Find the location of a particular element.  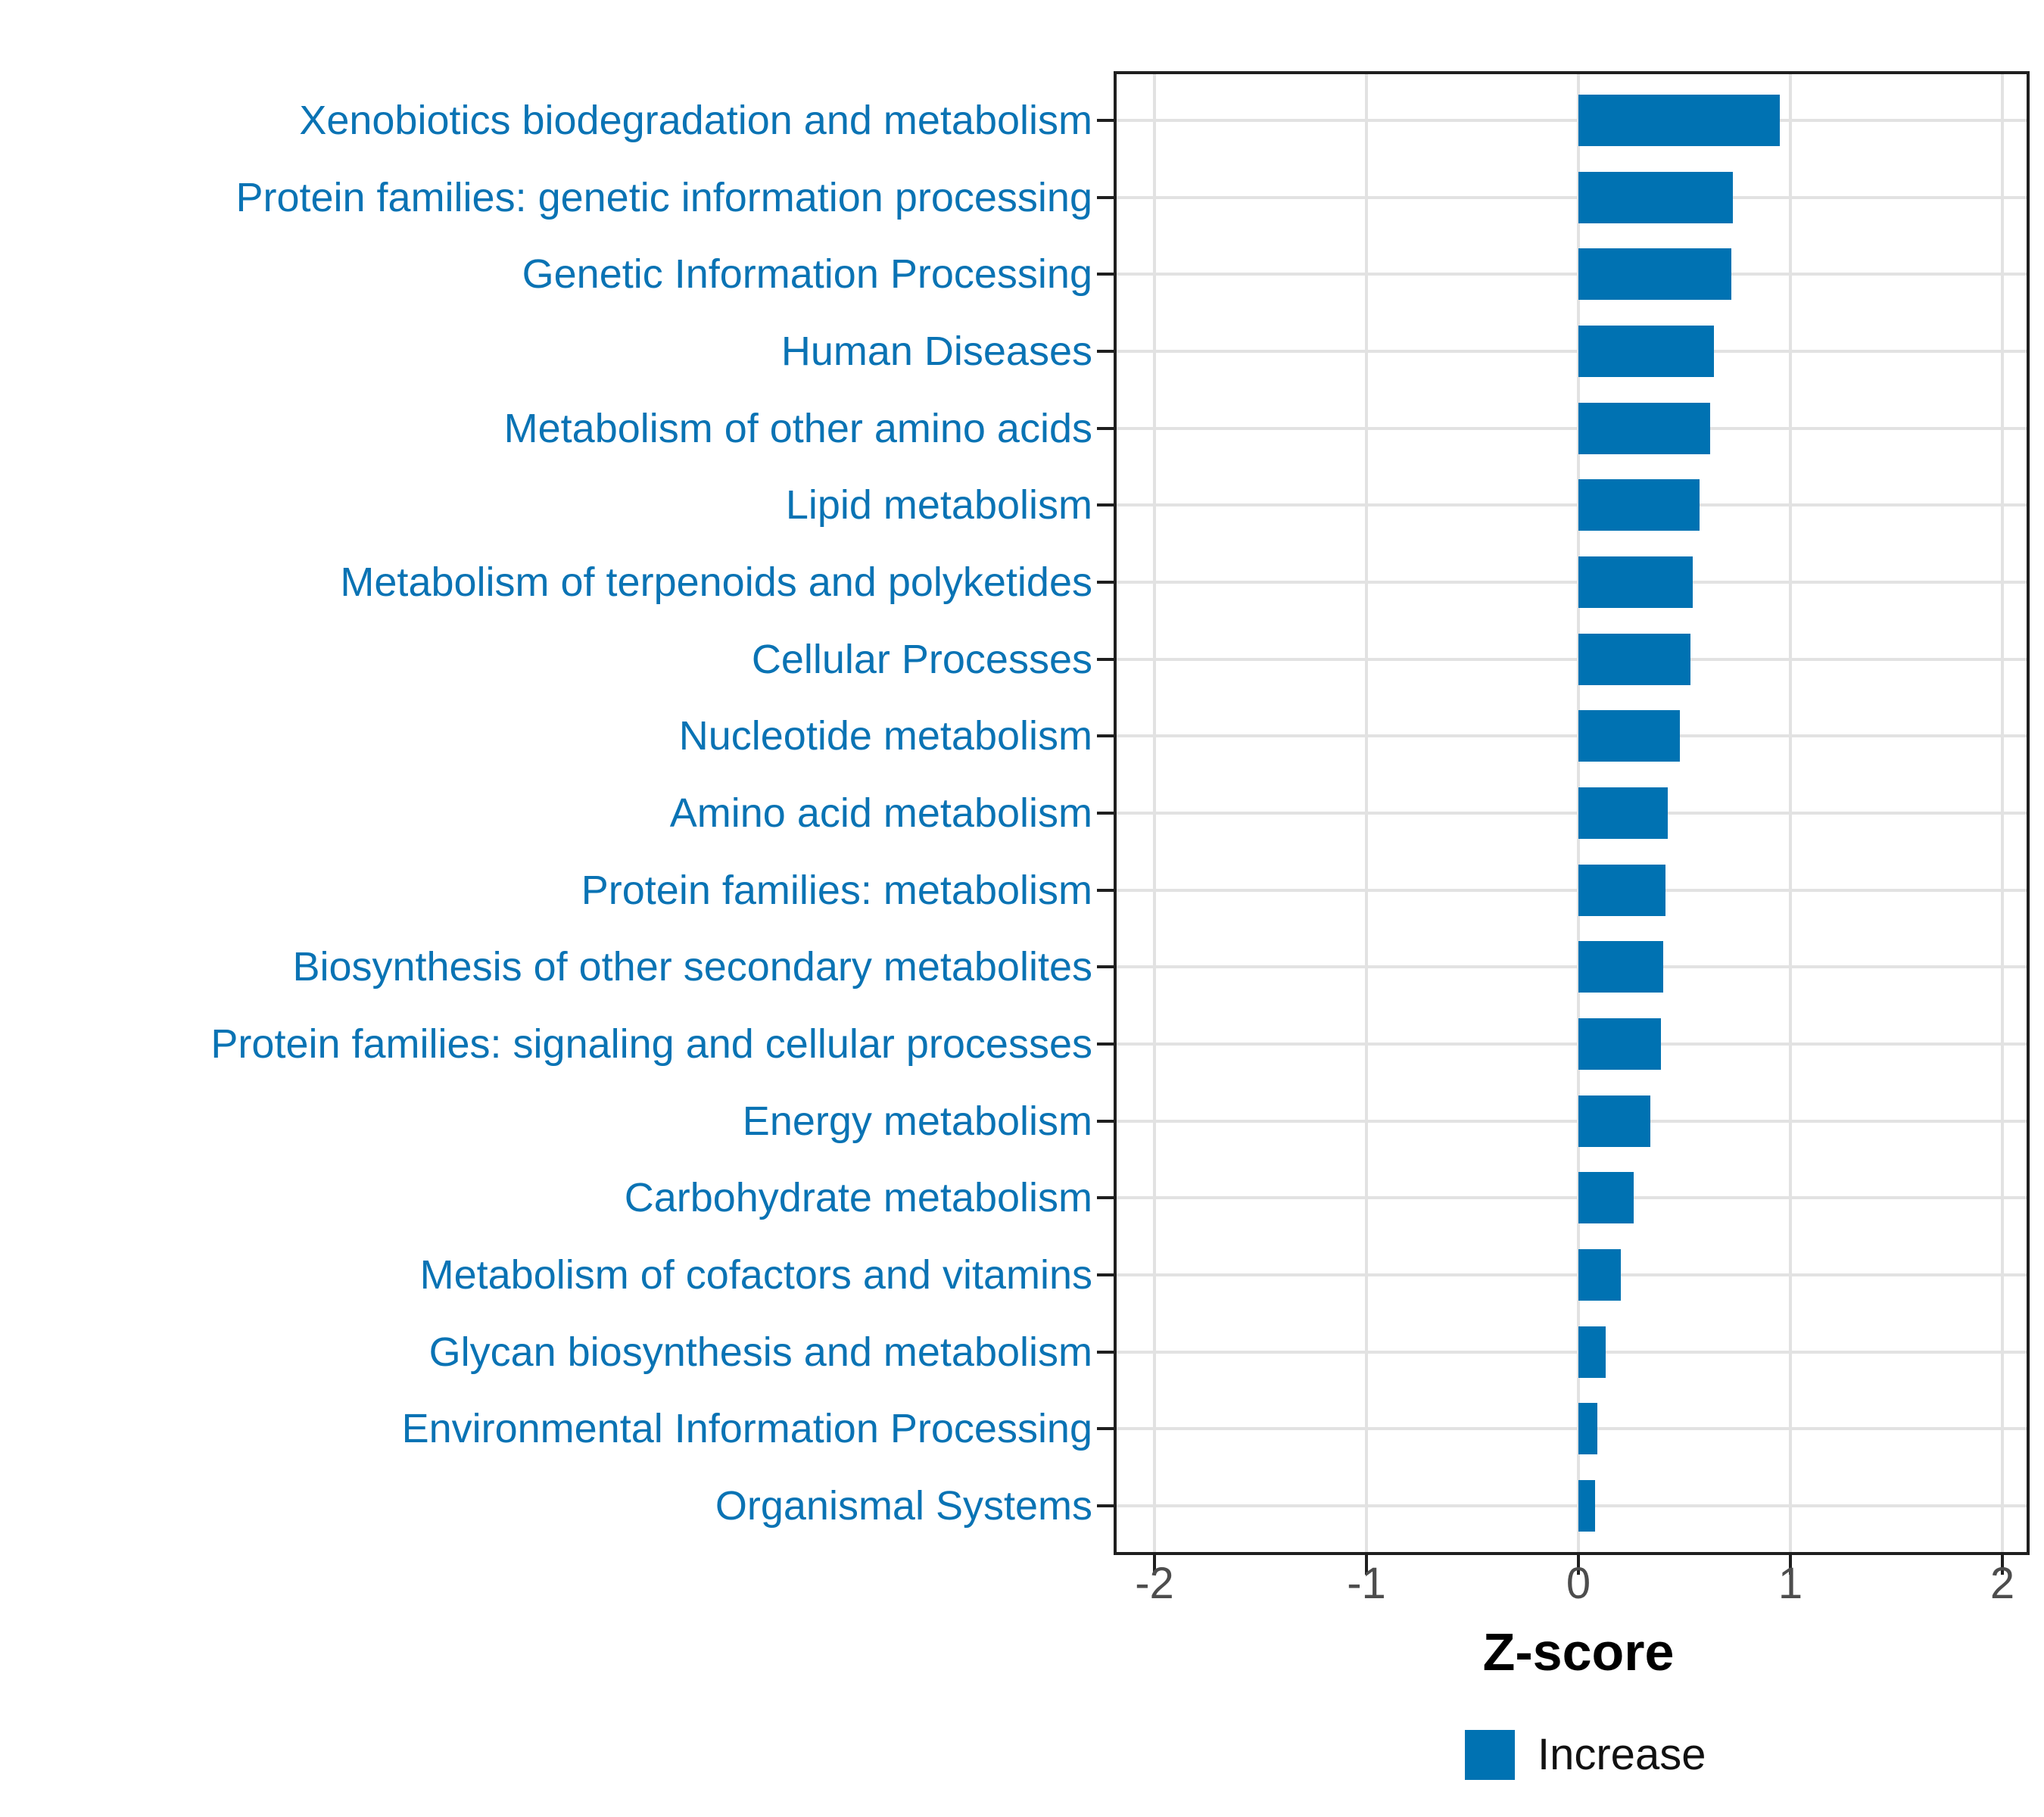

category-label: Metabolism of terpenoids and polyketides is located at coordinates (716, 582).